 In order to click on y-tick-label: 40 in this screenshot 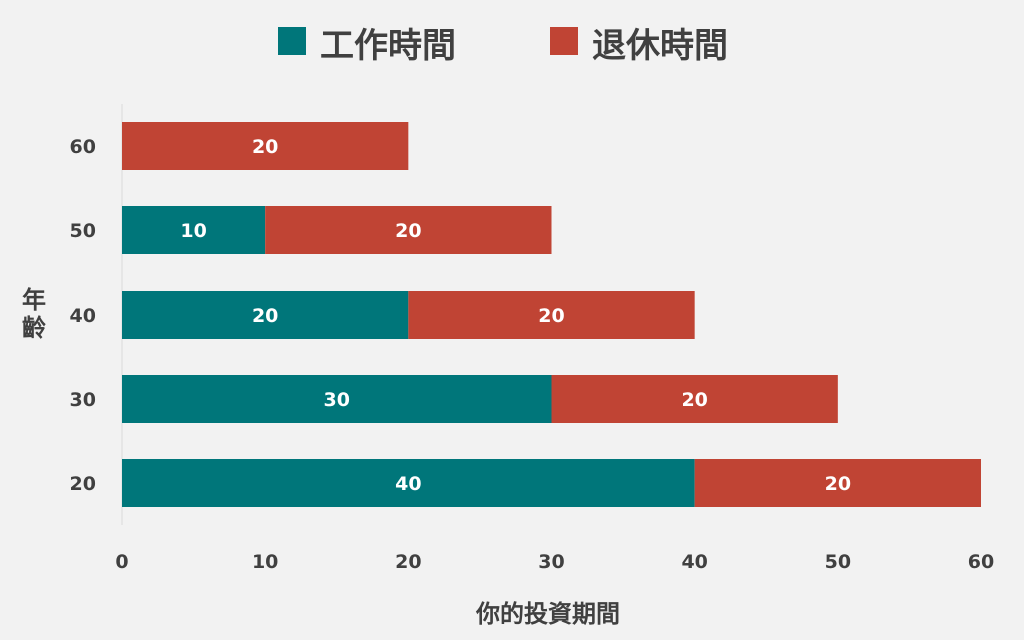, I will do `click(83, 316)`.